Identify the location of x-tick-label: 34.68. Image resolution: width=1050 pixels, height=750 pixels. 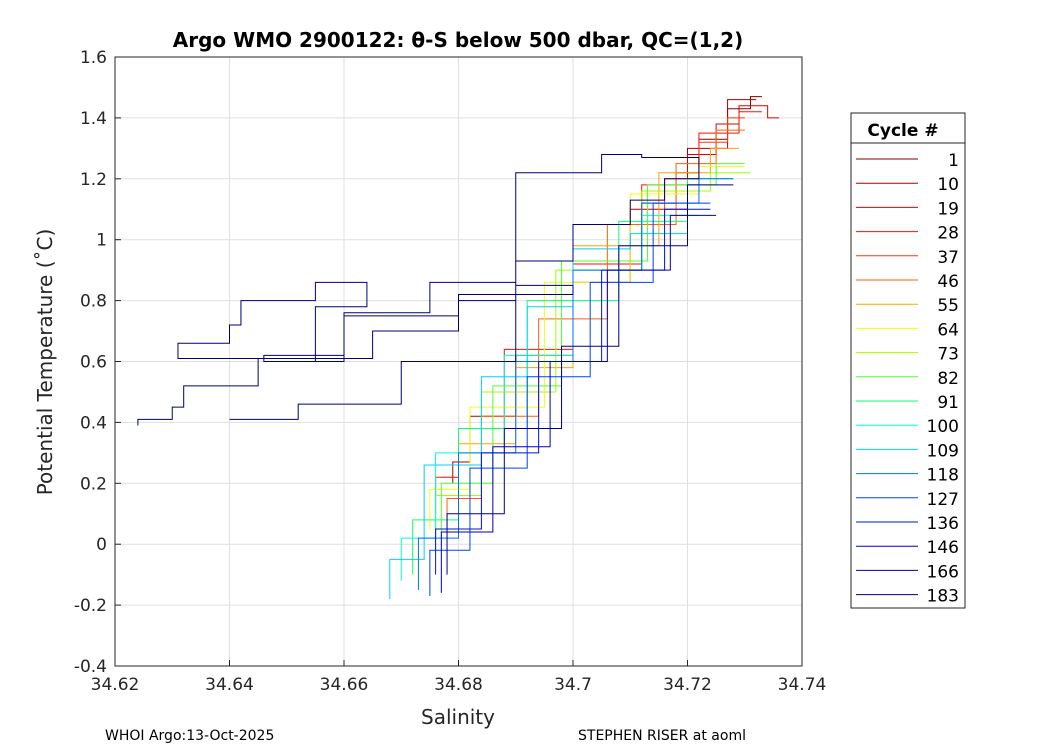
(458, 685).